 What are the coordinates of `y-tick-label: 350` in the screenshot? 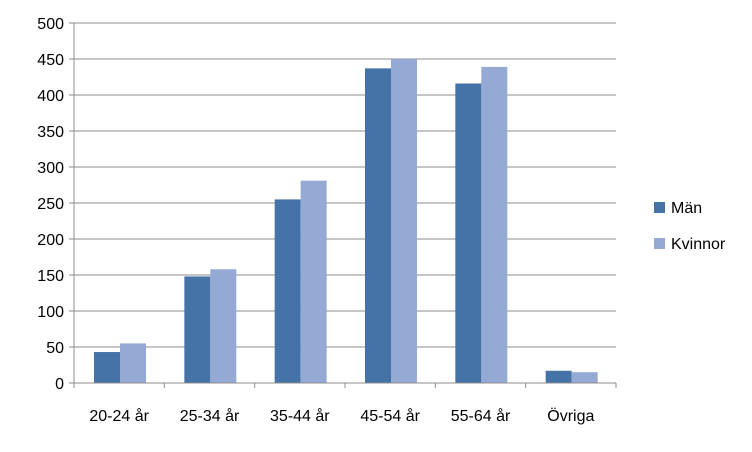 It's located at (50, 132).